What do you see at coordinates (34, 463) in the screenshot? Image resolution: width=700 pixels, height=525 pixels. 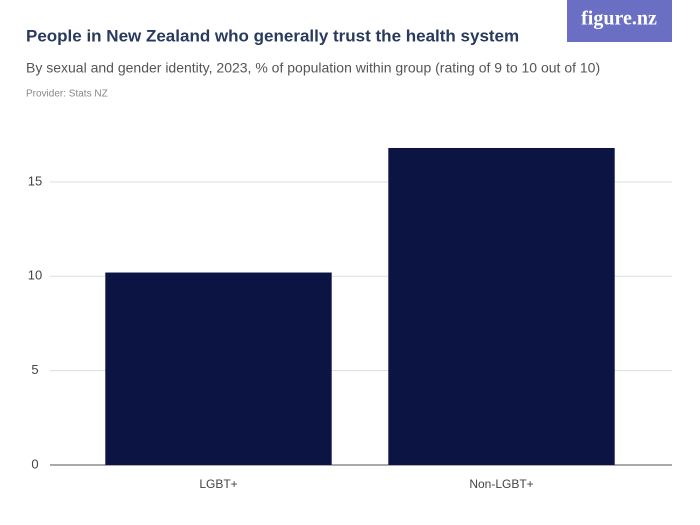 I see `y-tick-label: 0` at bounding box center [34, 463].